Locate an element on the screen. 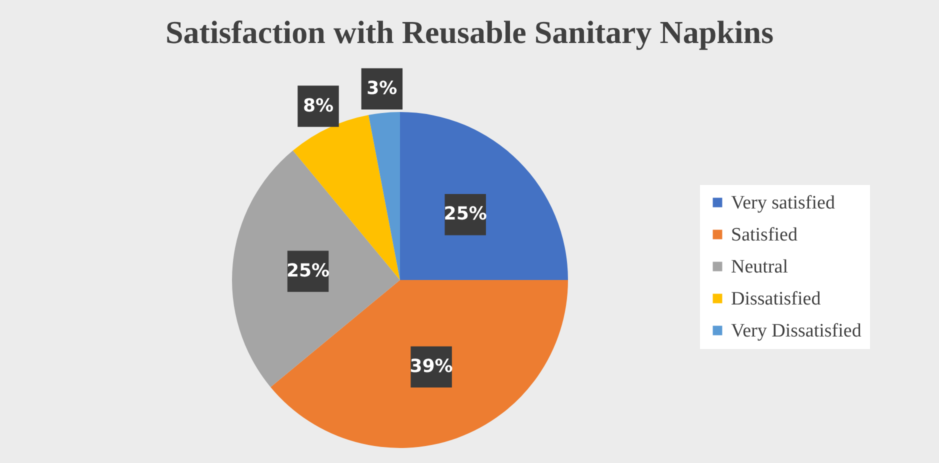 The width and height of the screenshot is (939, 463). chart-title: Satisfaction with Reusable Sanitary Napkins is located at coordinates (469, 32).